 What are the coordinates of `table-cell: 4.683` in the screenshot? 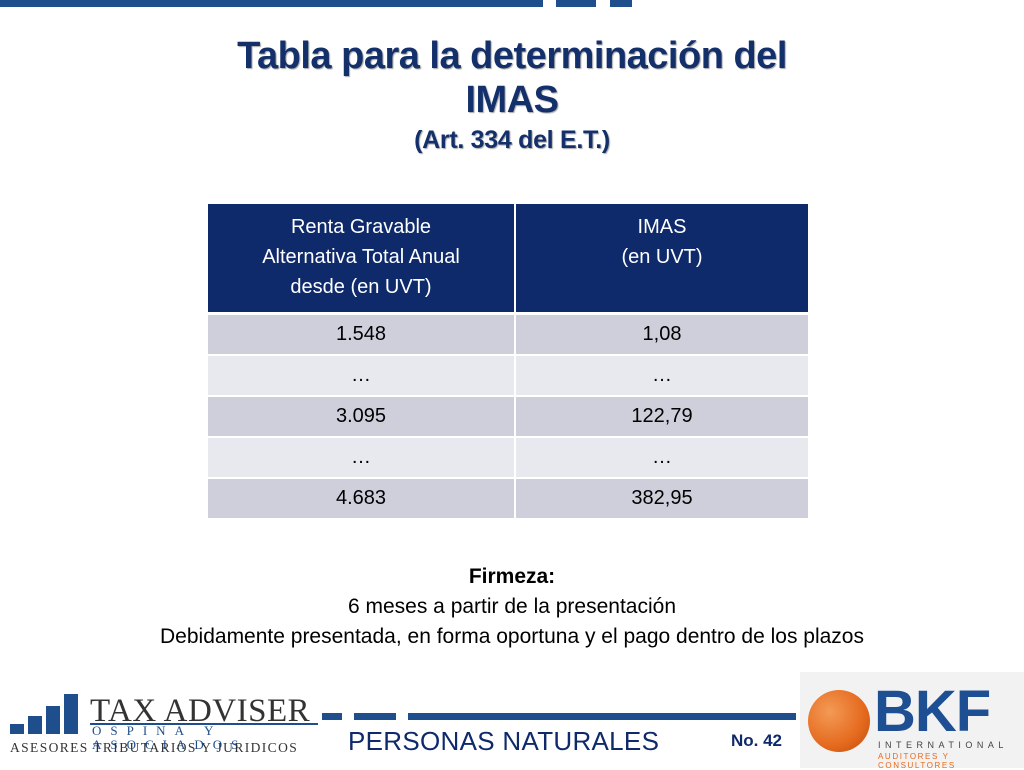 It's located at (362, 499).